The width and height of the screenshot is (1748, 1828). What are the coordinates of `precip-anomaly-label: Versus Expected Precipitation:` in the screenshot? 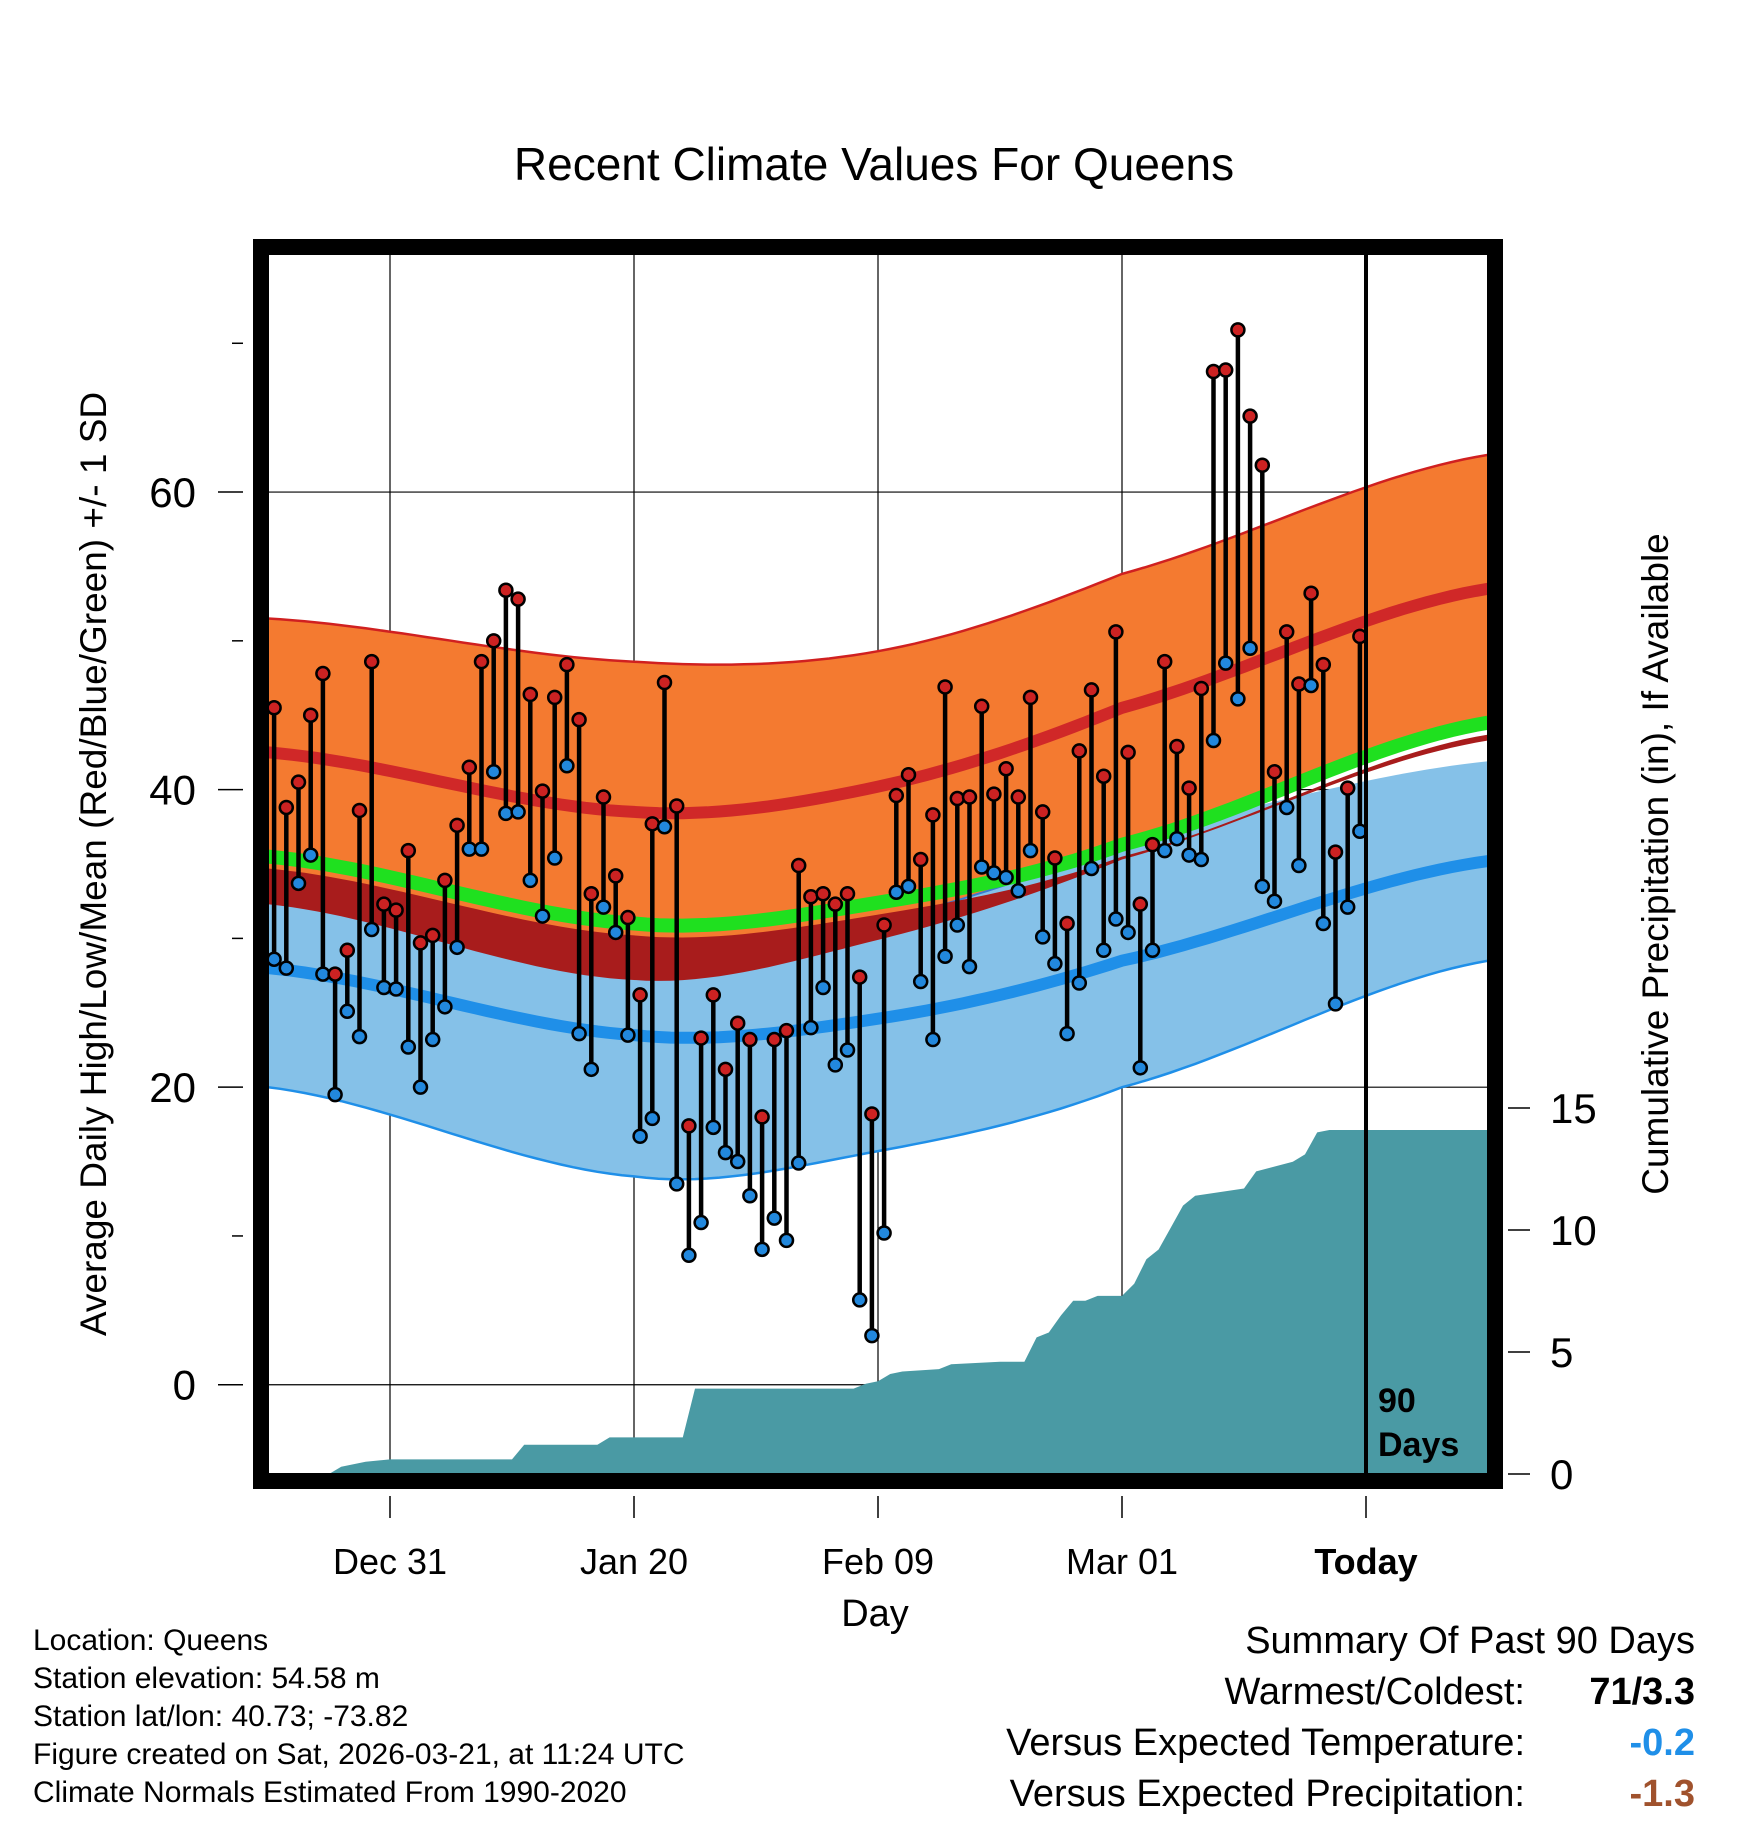 It's located at (1267, 1794).